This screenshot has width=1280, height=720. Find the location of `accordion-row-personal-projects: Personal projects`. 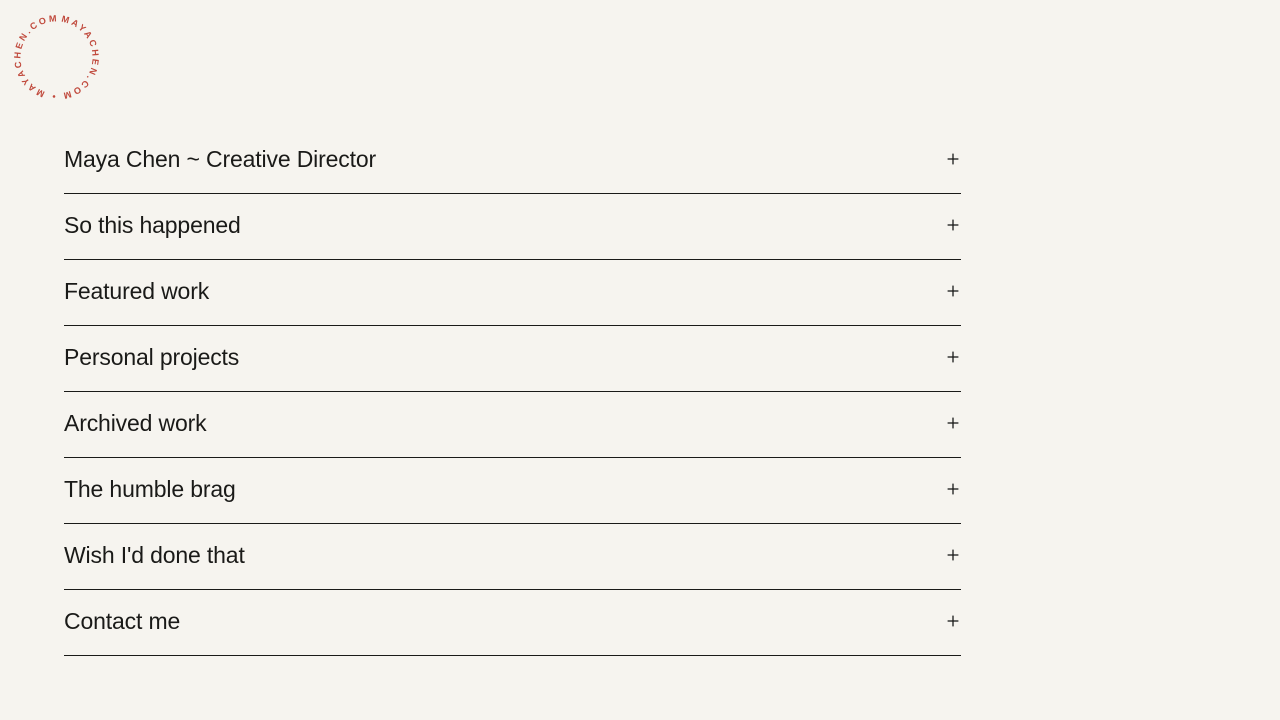

accordion-row-personal-projects: Personal projects is located at coordinates (512, 359).